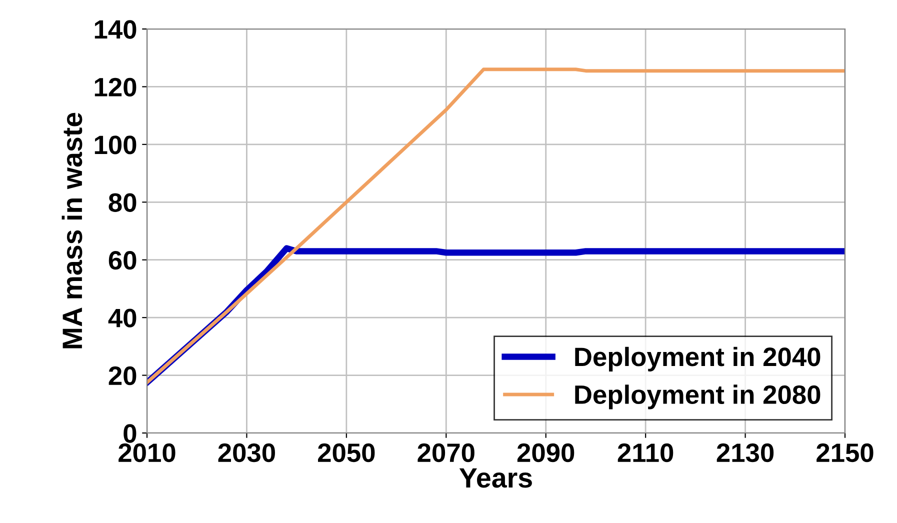 This screenshot has width=897, height=523. What do you see at coordinates (697, 359) in the screenshot?
I see `legend-label: Deployment in 2040` at bounding box center [697, 359].